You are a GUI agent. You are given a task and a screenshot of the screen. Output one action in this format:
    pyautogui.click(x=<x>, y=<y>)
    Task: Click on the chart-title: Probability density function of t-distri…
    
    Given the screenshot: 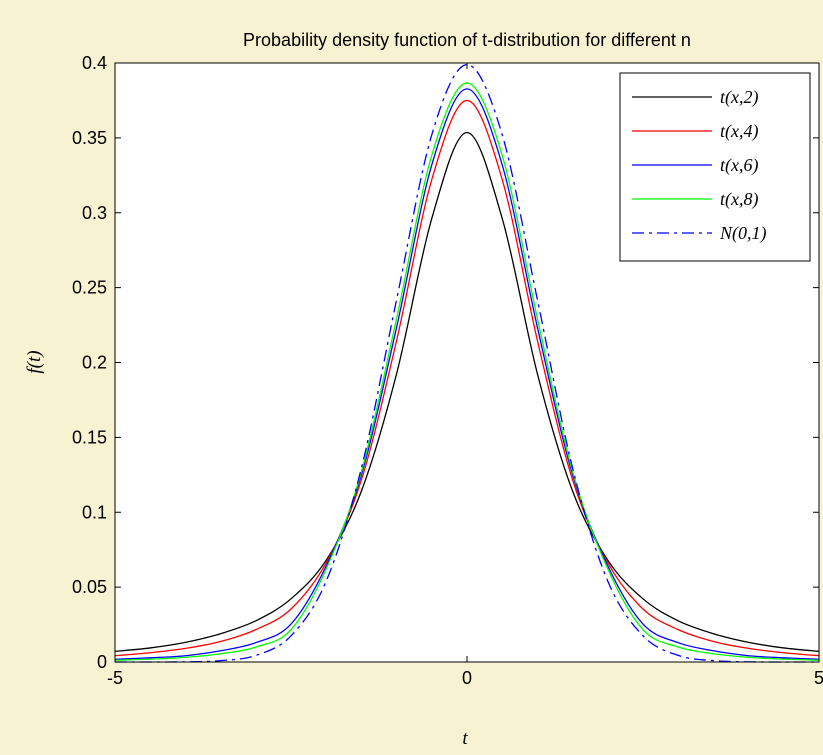 What is the action you would take?
    pyautogui.click(x=467, y=40)
    